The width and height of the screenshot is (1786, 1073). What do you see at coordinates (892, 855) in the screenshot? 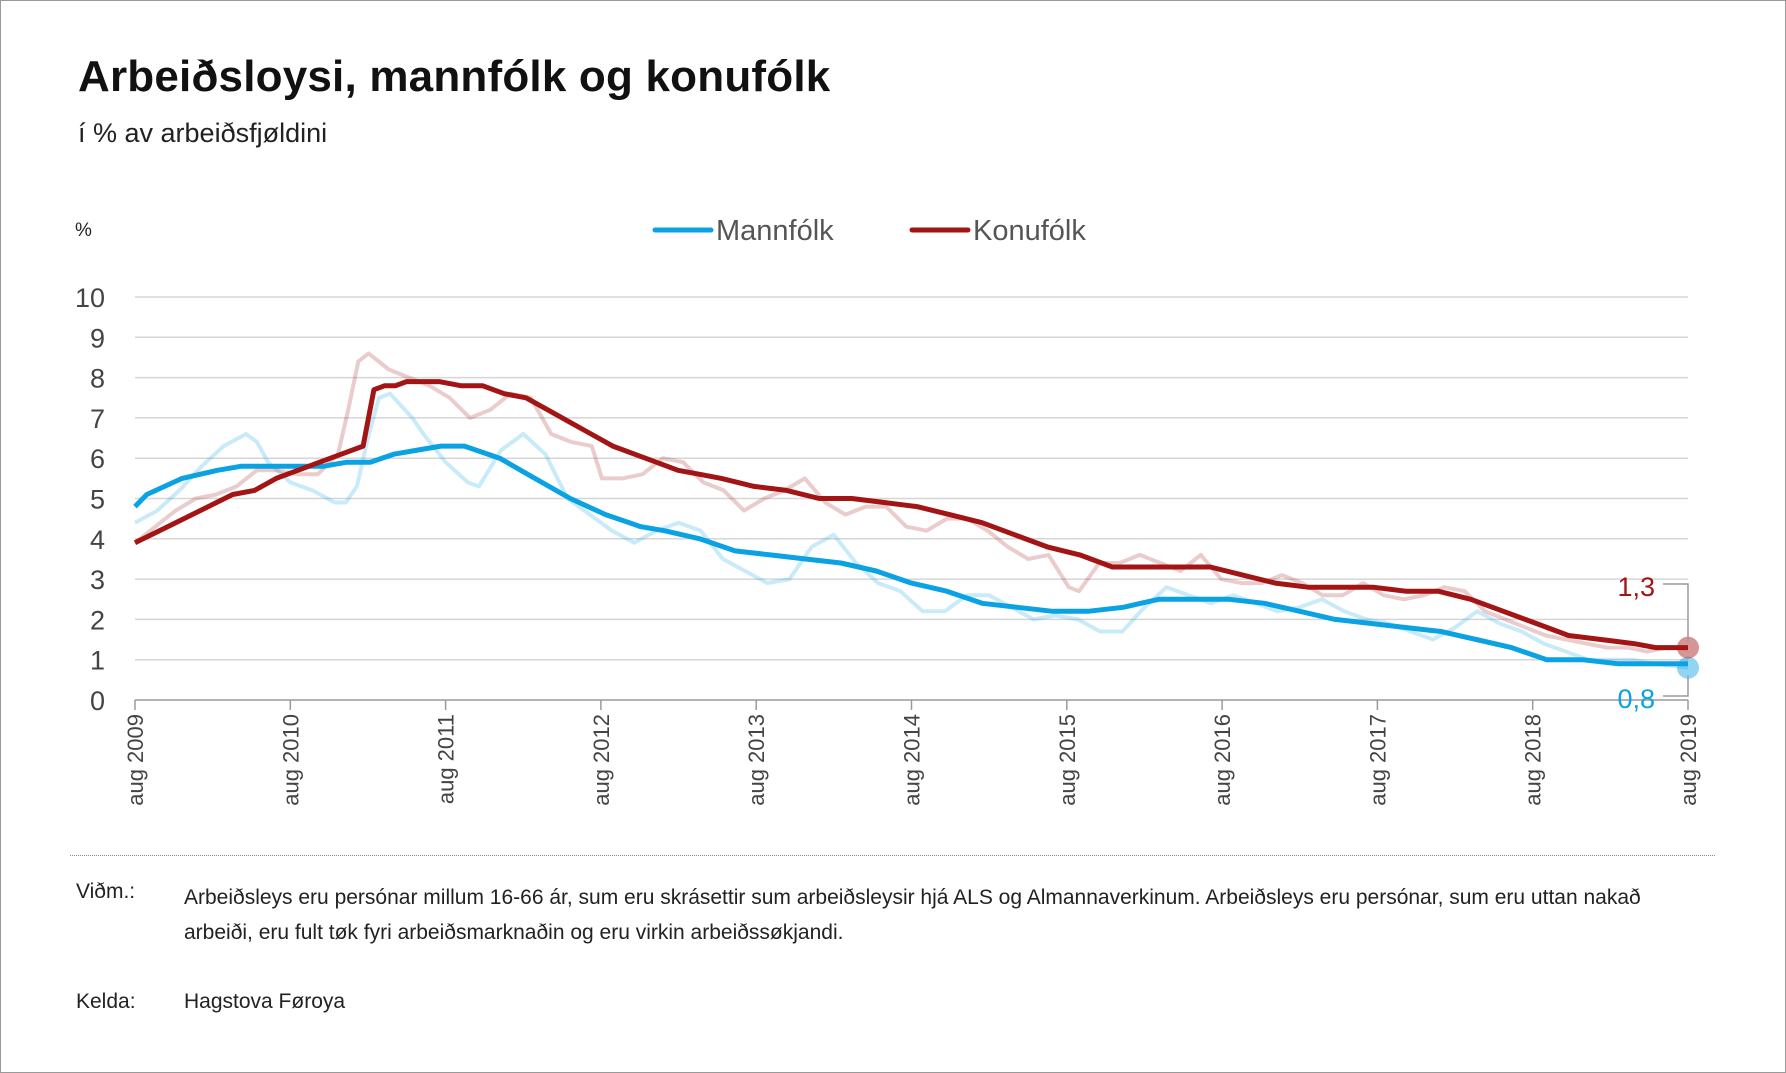
I see `footer-divider` at bounding box center [892, 855].